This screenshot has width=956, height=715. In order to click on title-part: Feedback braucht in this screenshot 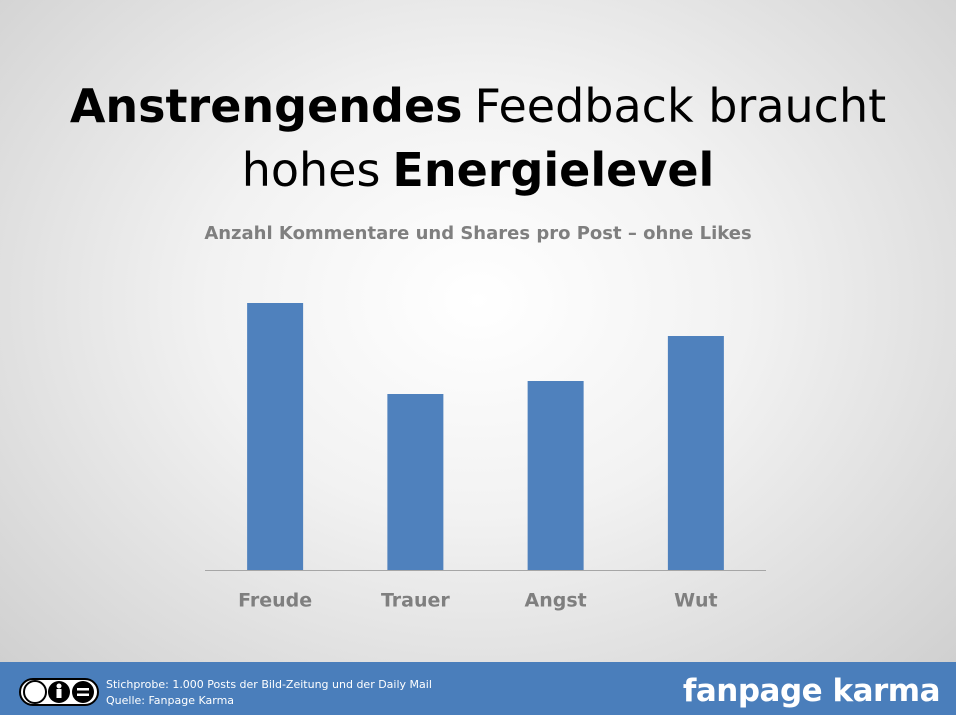, I will do `click(680, 106)`.